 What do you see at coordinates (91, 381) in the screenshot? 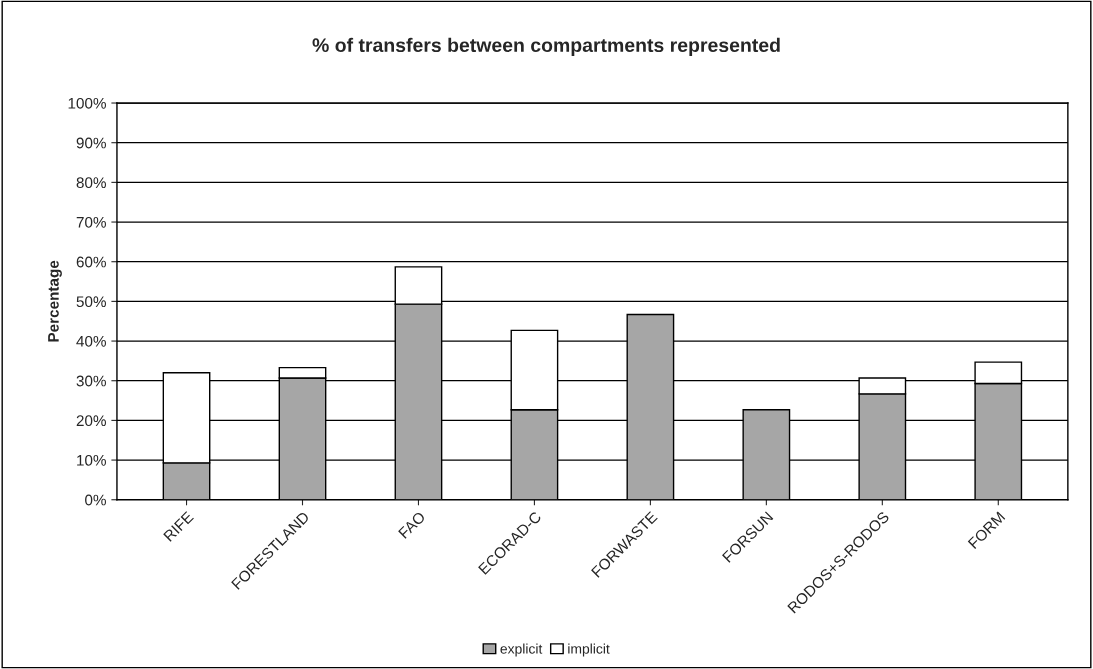
I see `y-tick-label: 30%` at bounding box center [91, 381].